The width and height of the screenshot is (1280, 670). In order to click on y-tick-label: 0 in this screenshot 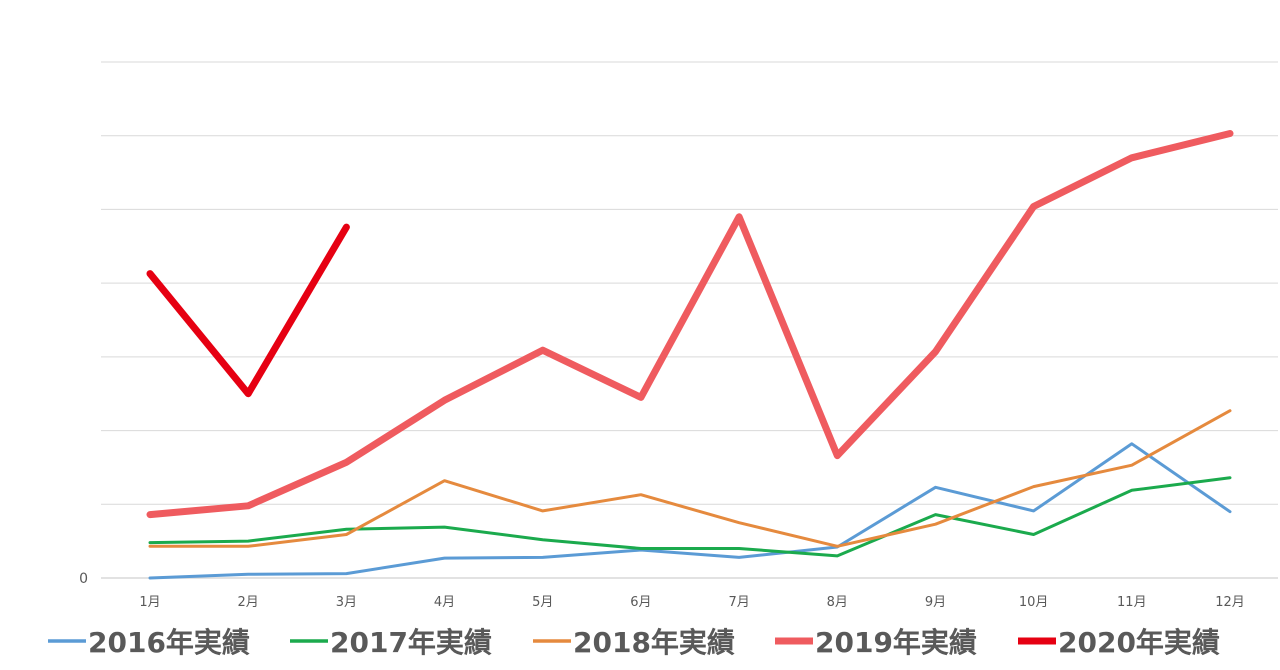, I will do `click(83, 579)`.